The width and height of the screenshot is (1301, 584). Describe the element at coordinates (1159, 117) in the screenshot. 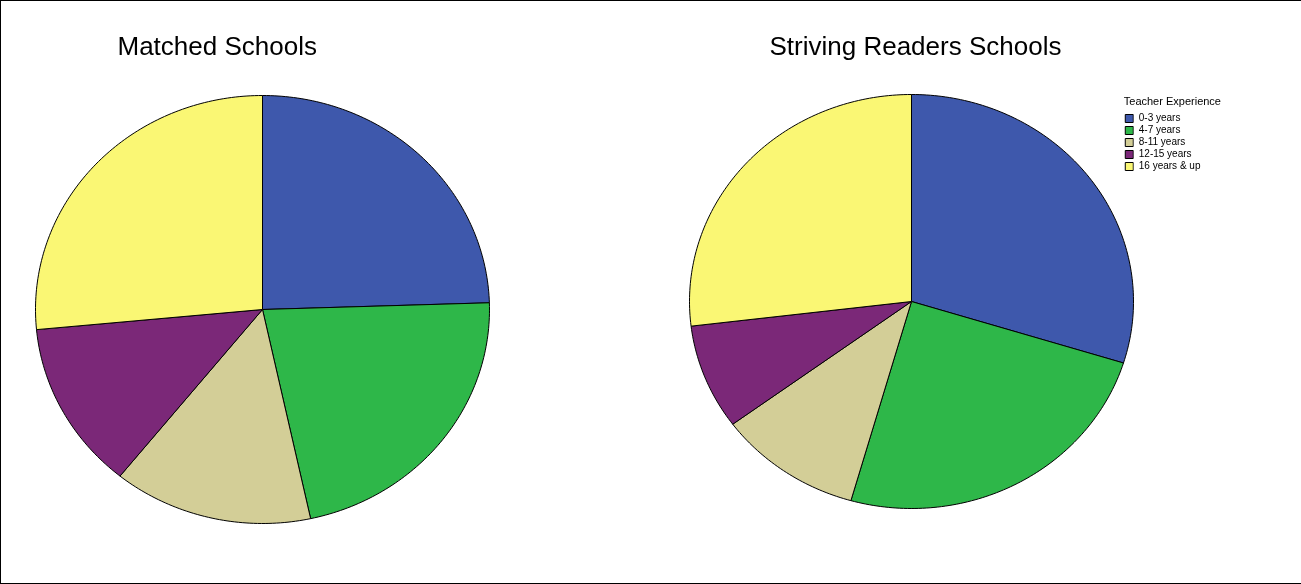

I see `legend-label: 0-3 years` at that location.